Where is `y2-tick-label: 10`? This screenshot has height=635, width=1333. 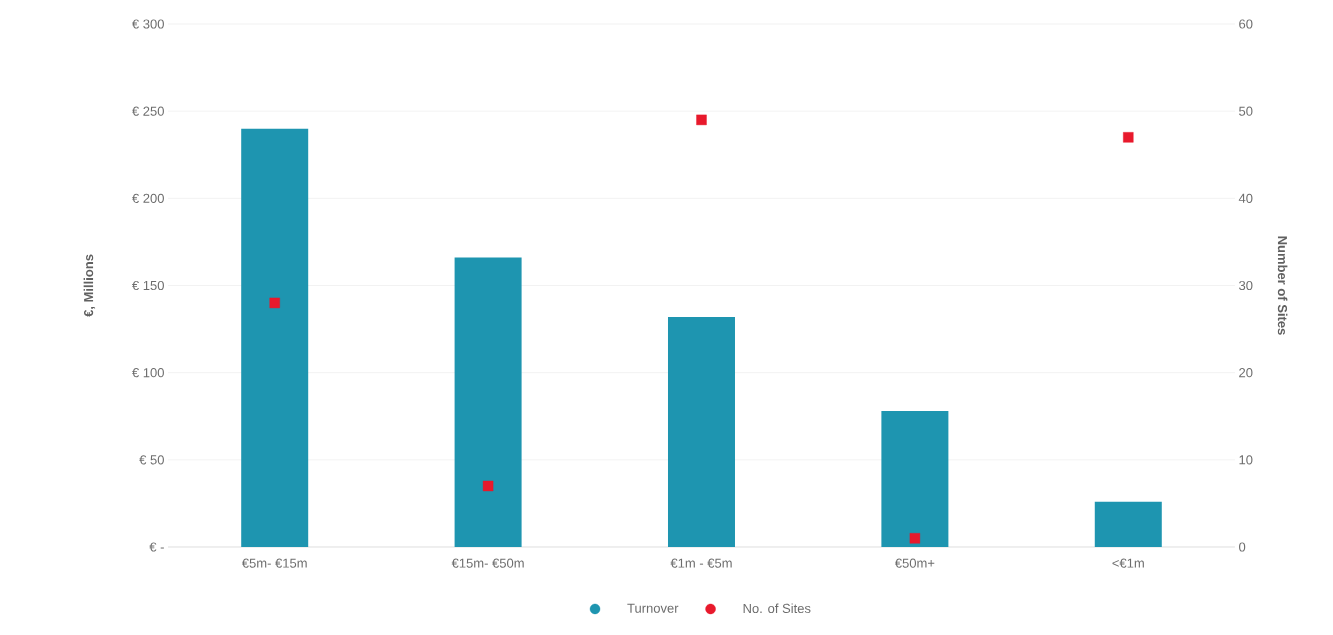
y2-tick-label: 10 is located at coordinates (1246, 460).